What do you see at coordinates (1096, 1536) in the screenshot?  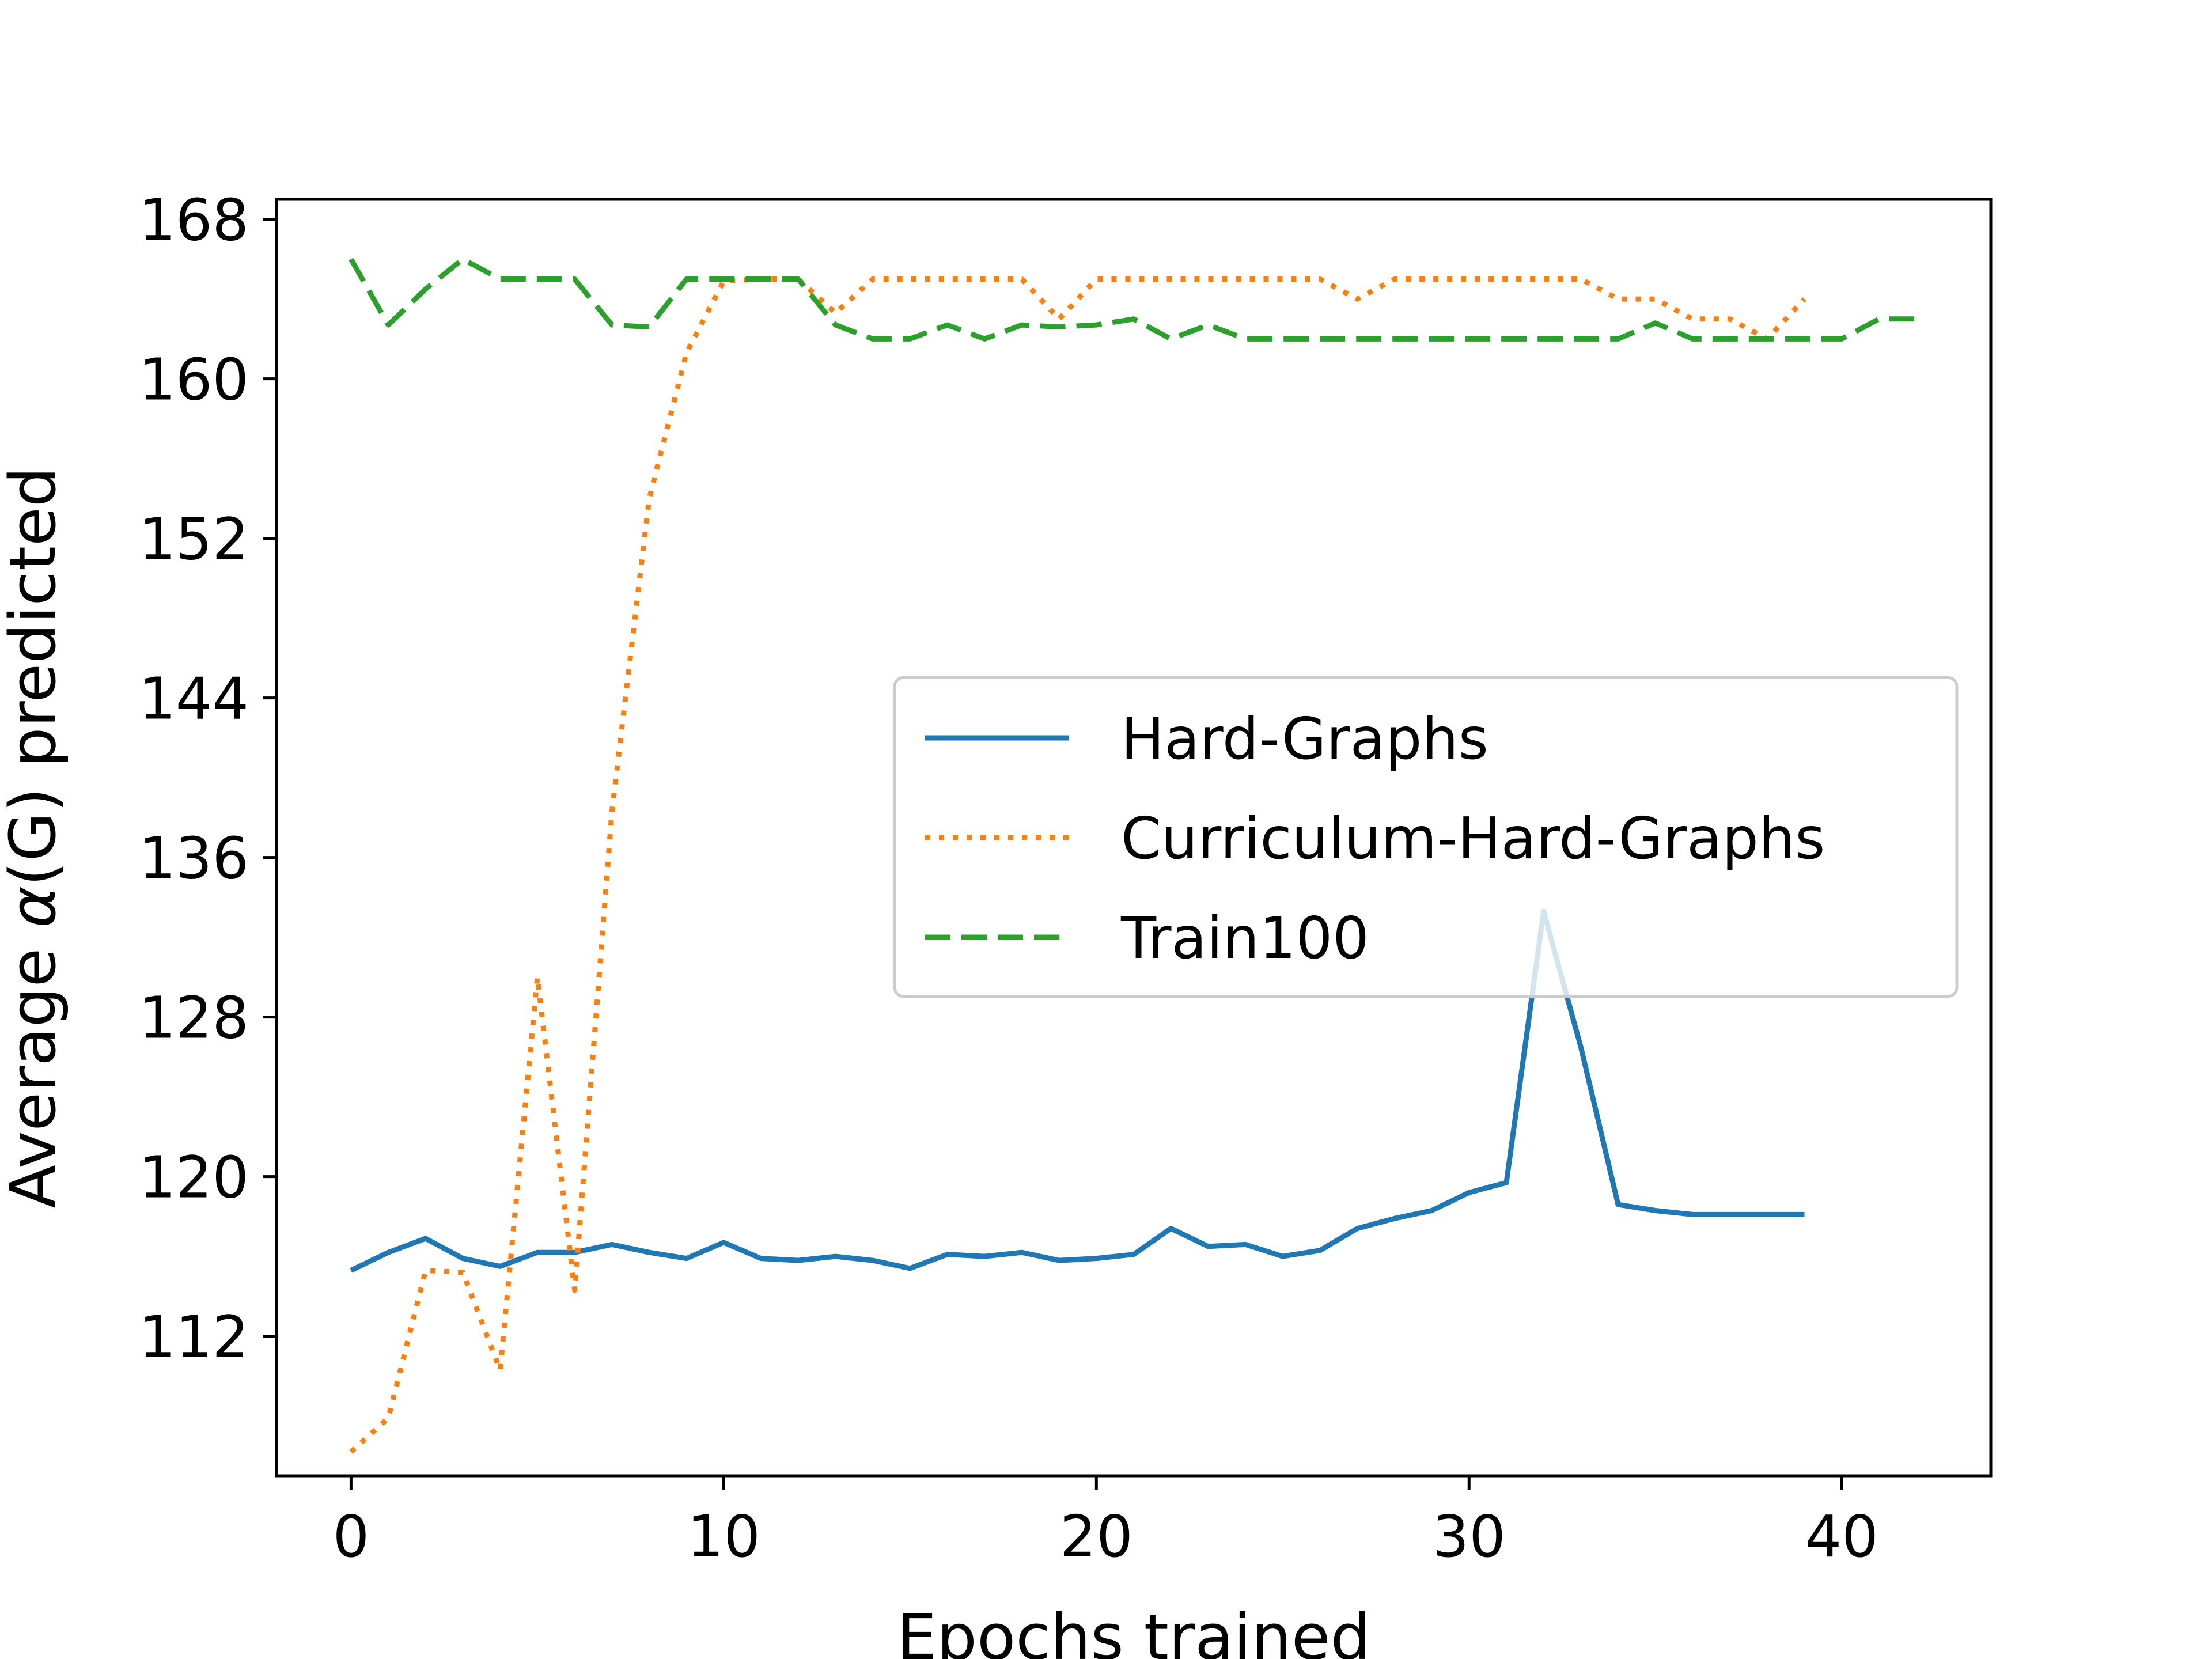 I see `x-tick-label: 20` at bounding box center [1096, 1536].